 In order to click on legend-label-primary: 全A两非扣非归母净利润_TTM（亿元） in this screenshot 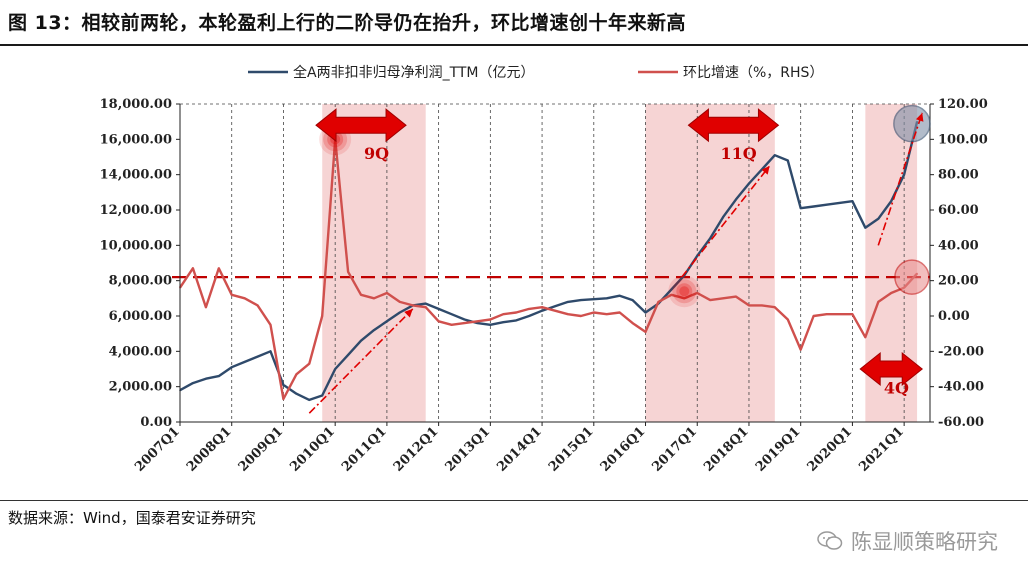, I will do `click(414, 72)`.